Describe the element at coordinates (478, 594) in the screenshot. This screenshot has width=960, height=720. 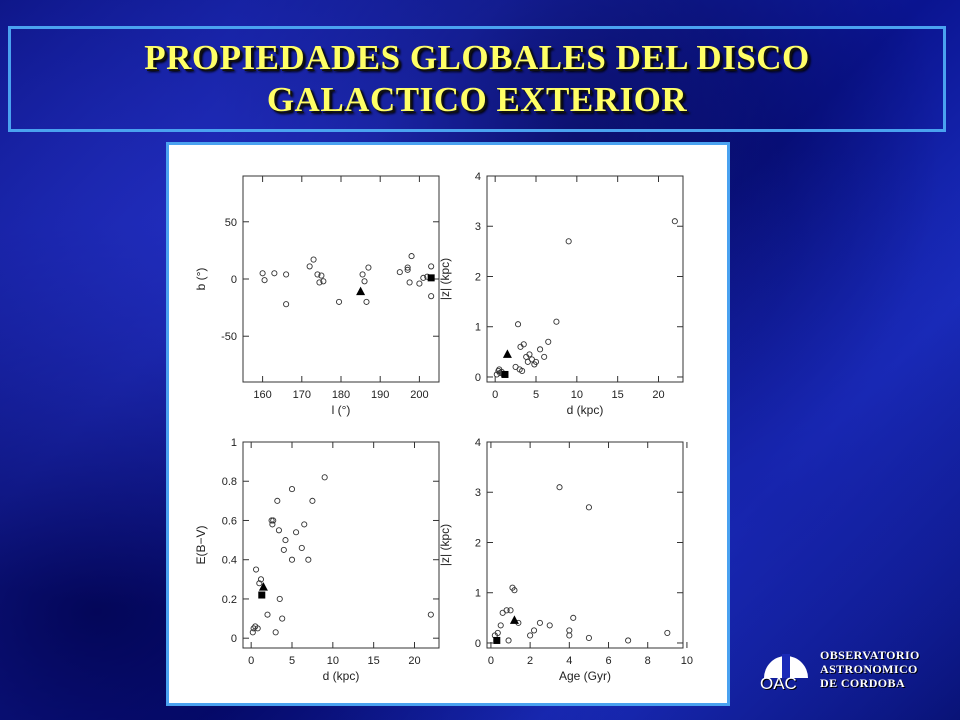
I see `y-tick-label: 1` at that location.